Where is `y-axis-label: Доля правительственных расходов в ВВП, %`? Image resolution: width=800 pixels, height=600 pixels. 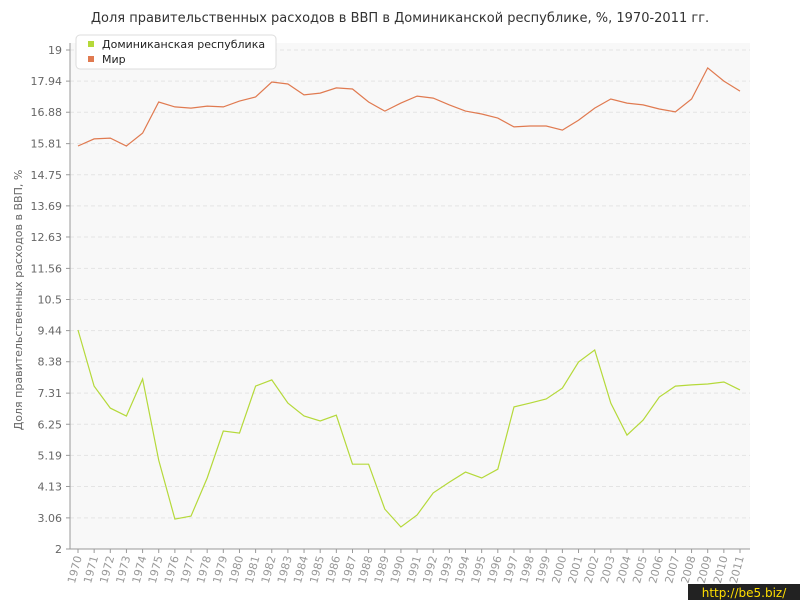 y-axis-label: Доля правительственных расходов в ВВП, % is located at coordinates (18, 300).